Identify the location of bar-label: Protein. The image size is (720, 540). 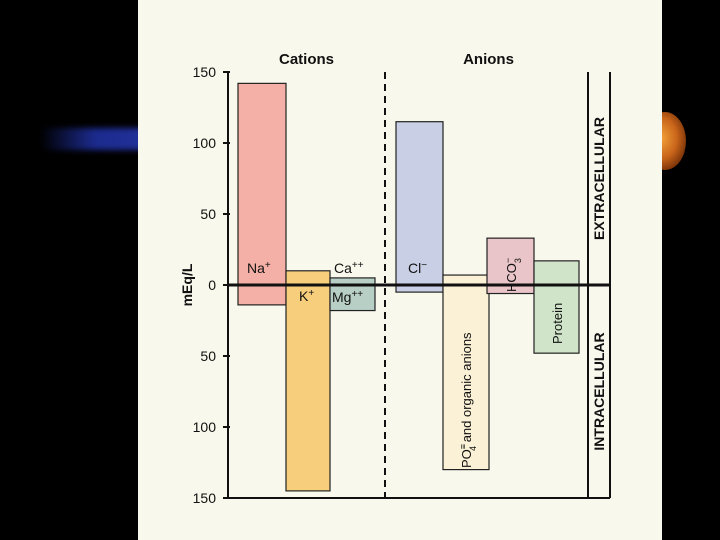
(557, 323).